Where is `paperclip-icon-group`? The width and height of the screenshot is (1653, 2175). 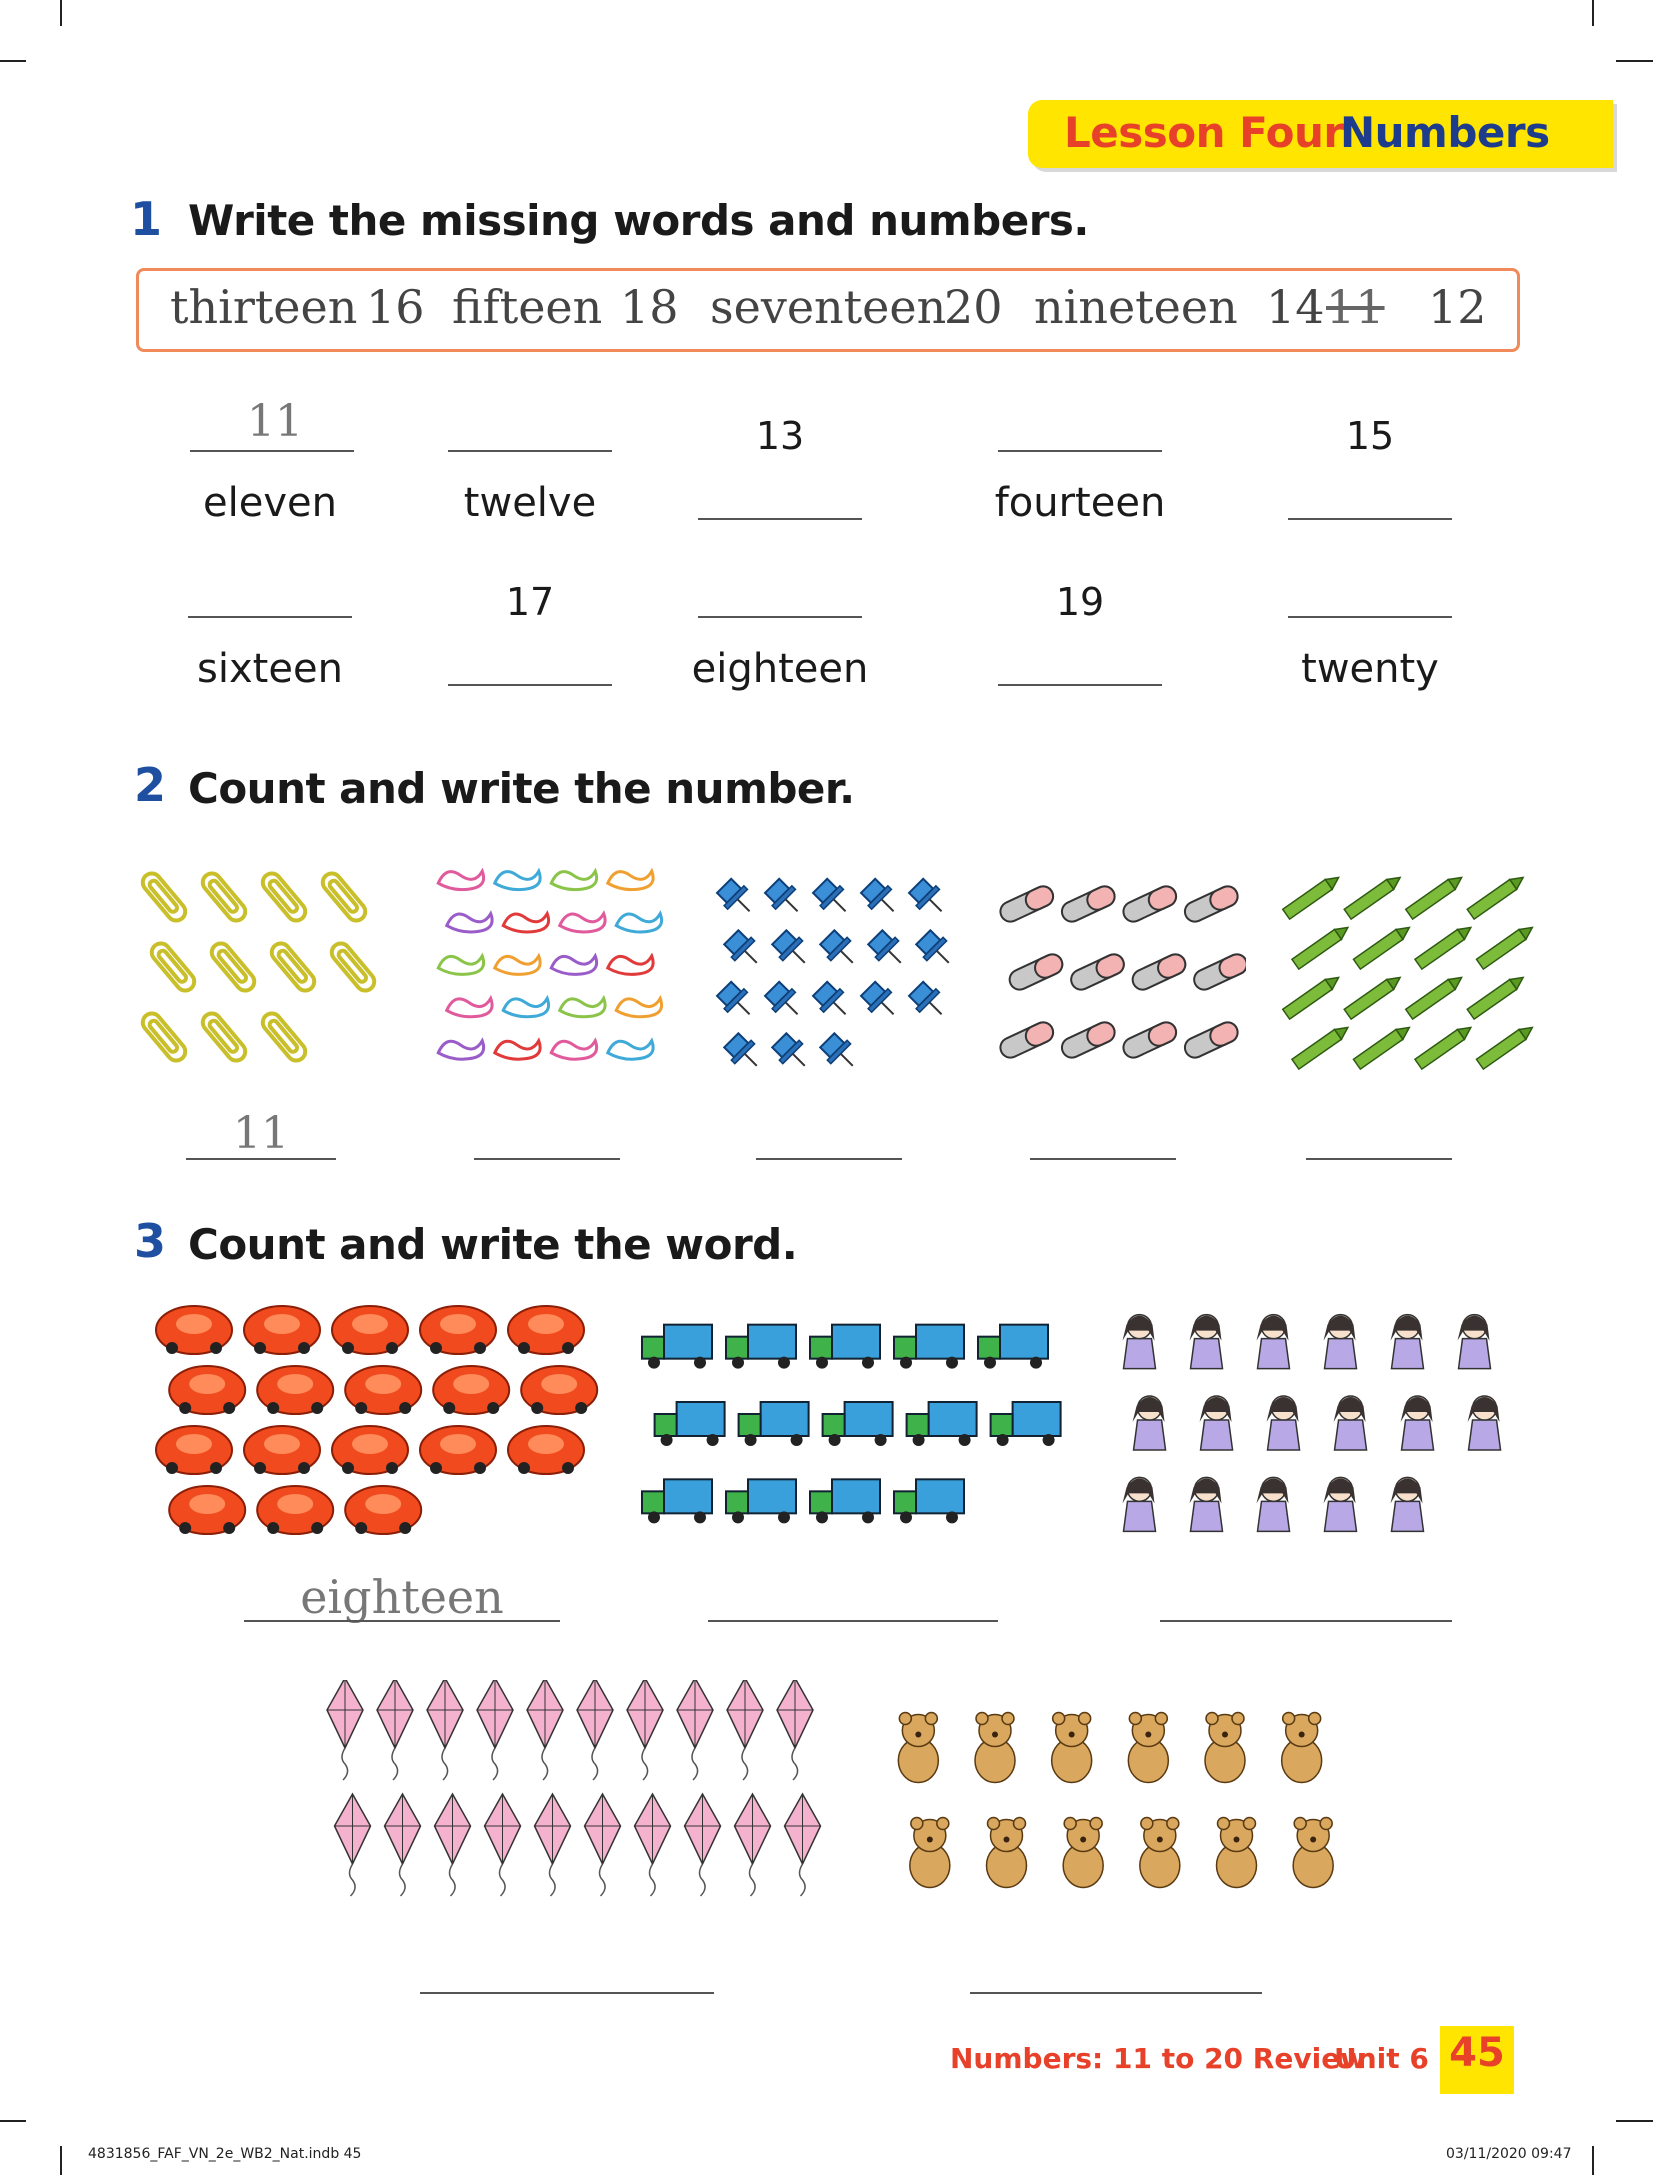 paperclip-icon-group is located at coordinates (258, 967).